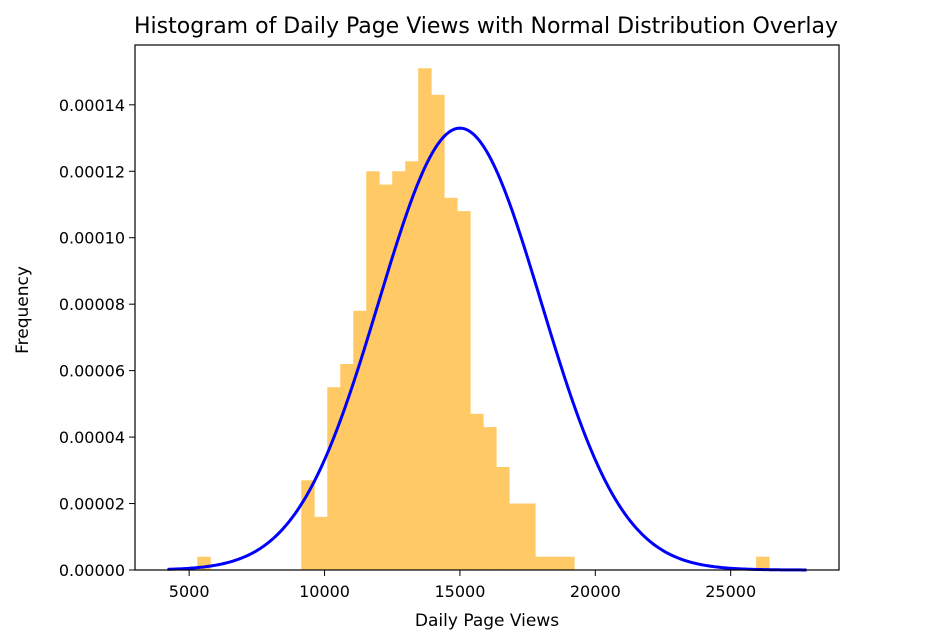 Image resolution: width=936 pixels, height=640 pixels. Describe the element at coordinates (92, 570) in the screenshot. I see `y-tick-label: 0.00000` at that location.